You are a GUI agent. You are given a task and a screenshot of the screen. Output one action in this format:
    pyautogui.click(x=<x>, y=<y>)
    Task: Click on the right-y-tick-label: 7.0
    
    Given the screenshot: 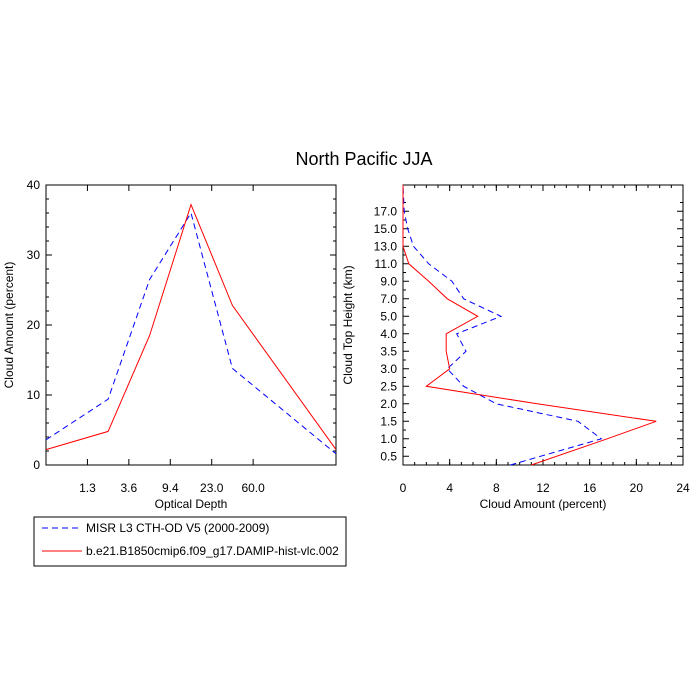 What is the action you would take?
    pyautogui.click(x=388, y=299)
    